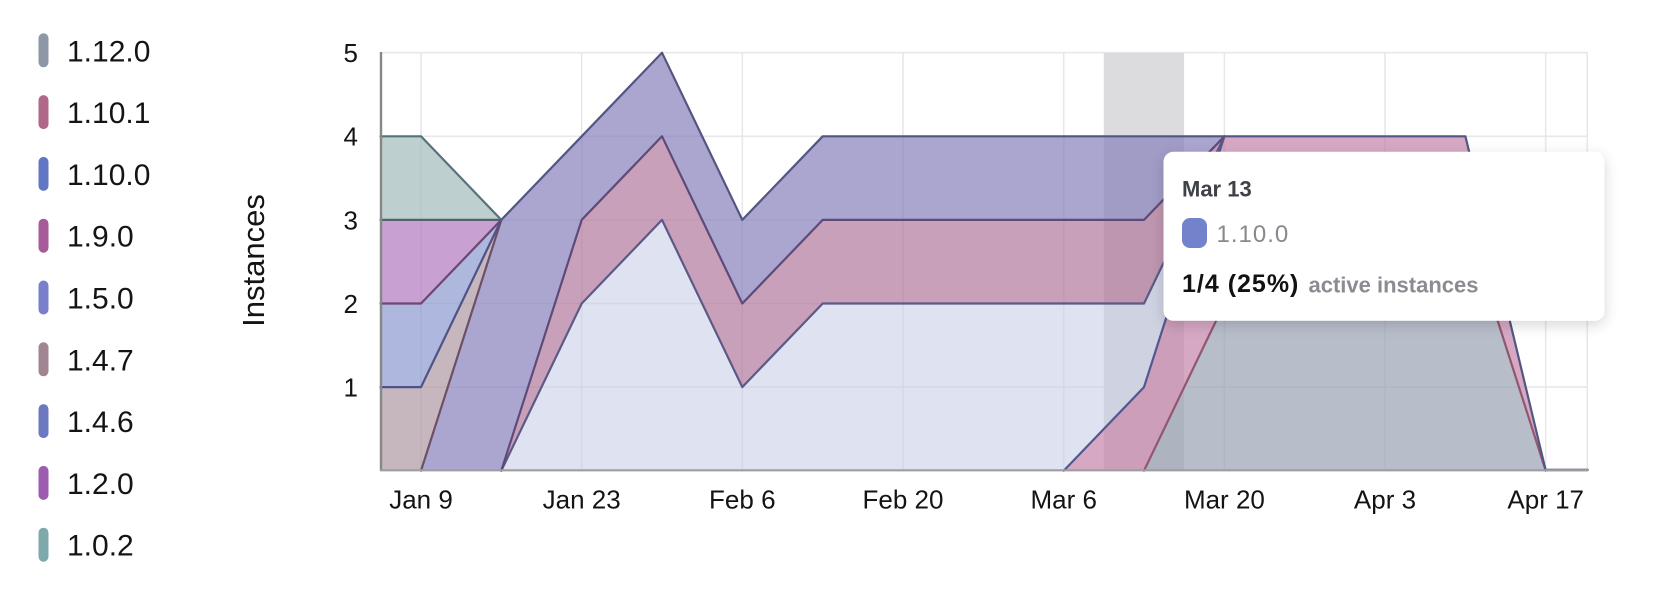 The height and width of the screenshot is (592, 1680). I want to click on svg-text: 1.2.0, so click(100, 484).